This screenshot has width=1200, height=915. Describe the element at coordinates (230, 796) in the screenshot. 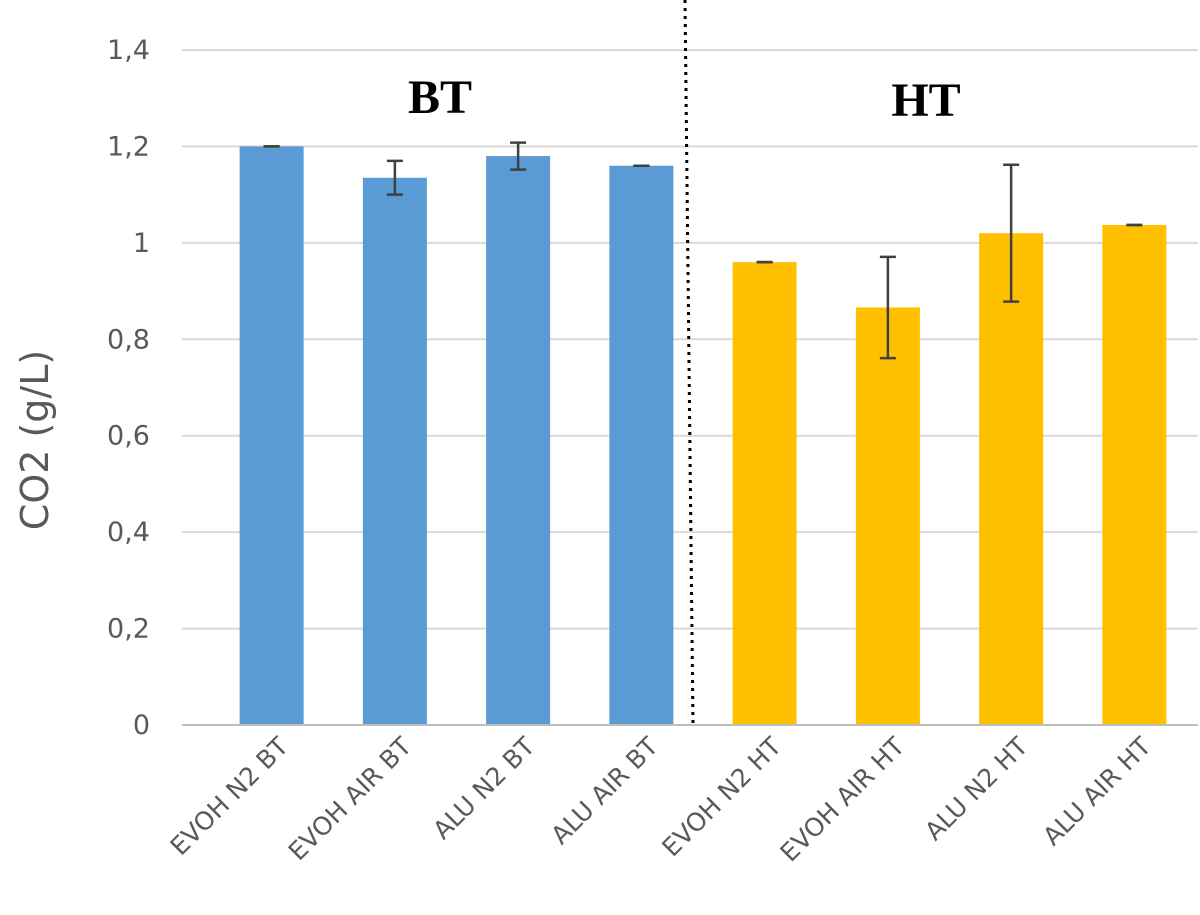

I see `x-category-label: EVOH N2 BT` at that location.